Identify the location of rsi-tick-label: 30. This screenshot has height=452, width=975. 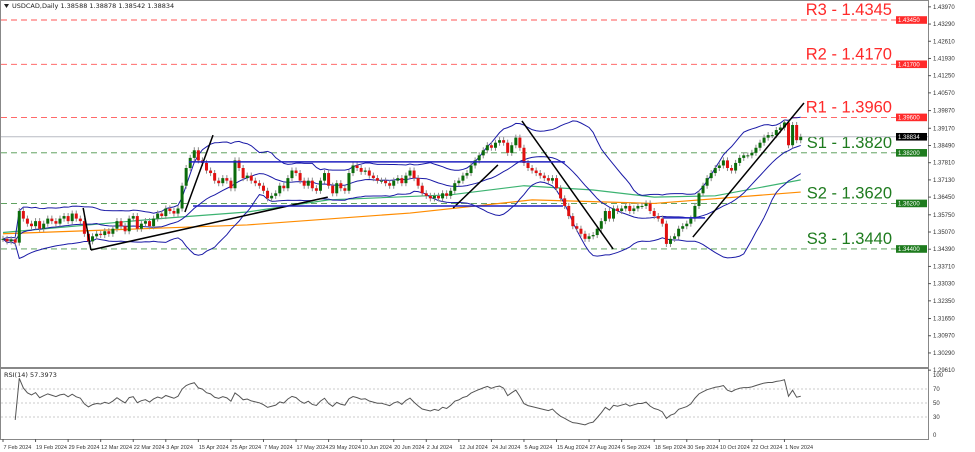
(936, 418).